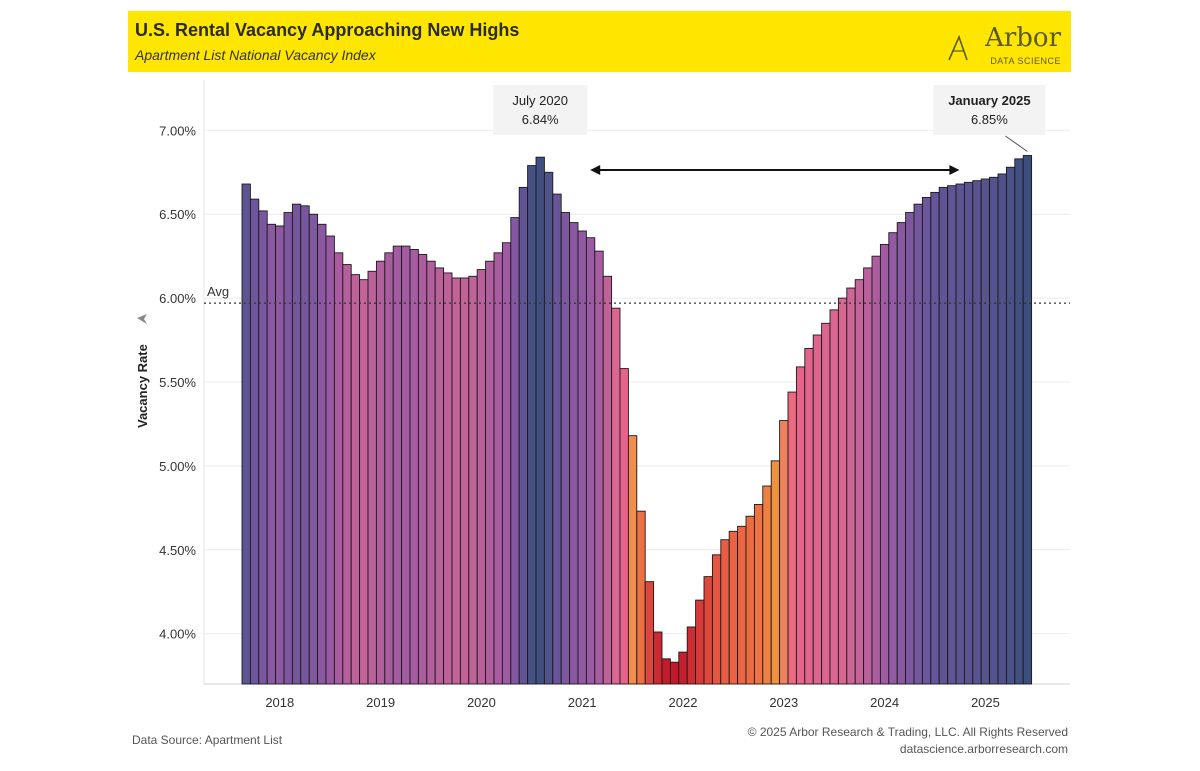  Describe the element at coordinates (540, 110) in the screenshot. I see `annotation-box` at that location.